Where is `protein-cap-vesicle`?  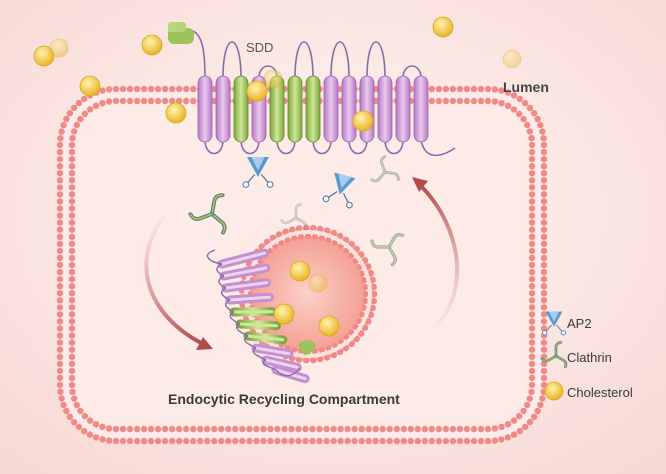 protein-cap-vesicle is located at coordinates (307, 347).